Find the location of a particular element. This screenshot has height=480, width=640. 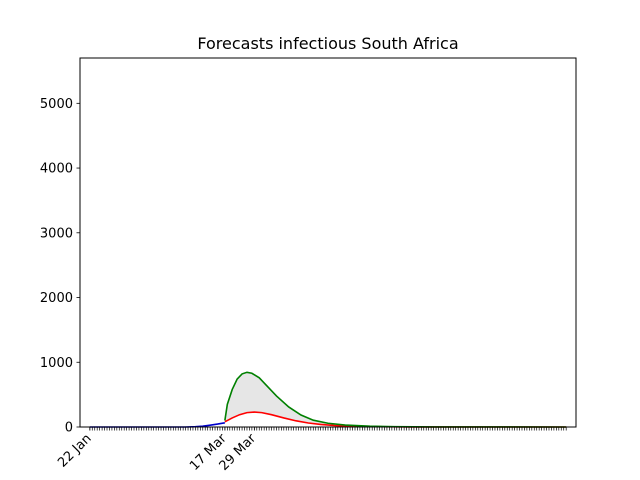

y-axis: 0 1000 2000 3000 4000 5000 is located at coordinates (60, 266).